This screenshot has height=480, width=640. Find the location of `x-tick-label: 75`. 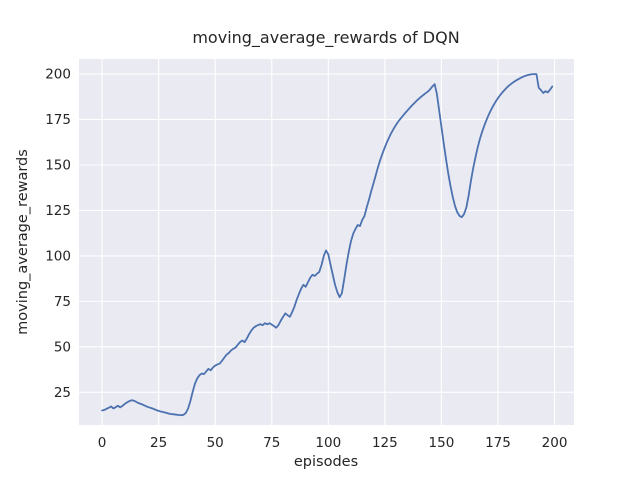

x-tick-label: 75 is located at coordinates (271, 443).